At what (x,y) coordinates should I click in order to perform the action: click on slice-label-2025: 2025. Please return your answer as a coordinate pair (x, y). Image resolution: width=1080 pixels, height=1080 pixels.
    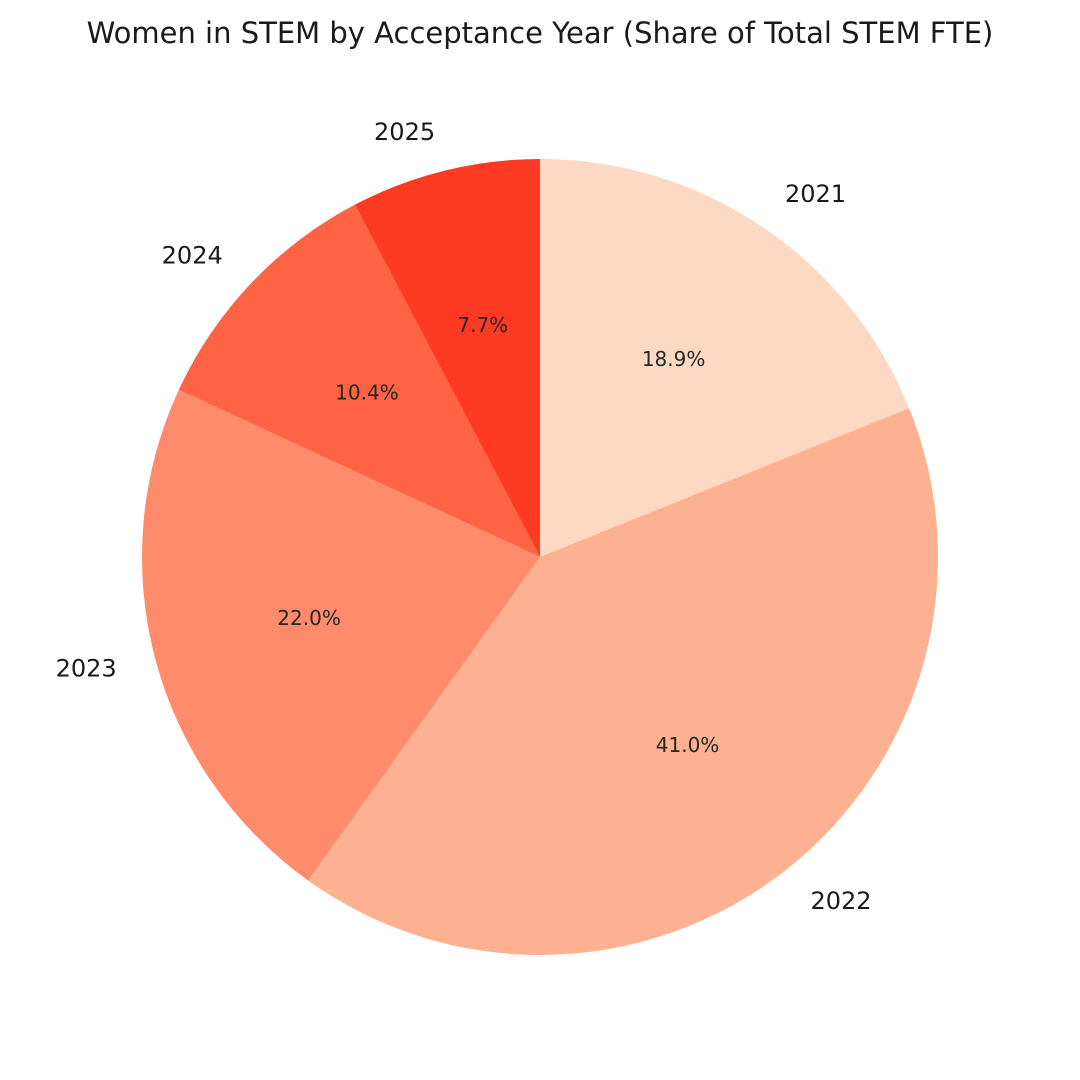
    Looking at the image, I should click on (404, 132).